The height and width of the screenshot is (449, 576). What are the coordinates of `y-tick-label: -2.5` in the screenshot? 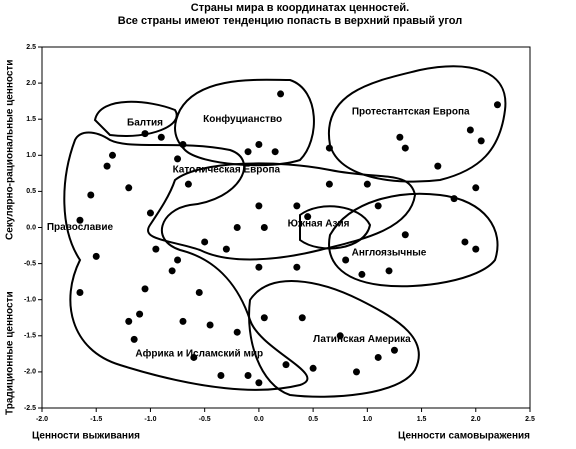 It's located at (30, 408).